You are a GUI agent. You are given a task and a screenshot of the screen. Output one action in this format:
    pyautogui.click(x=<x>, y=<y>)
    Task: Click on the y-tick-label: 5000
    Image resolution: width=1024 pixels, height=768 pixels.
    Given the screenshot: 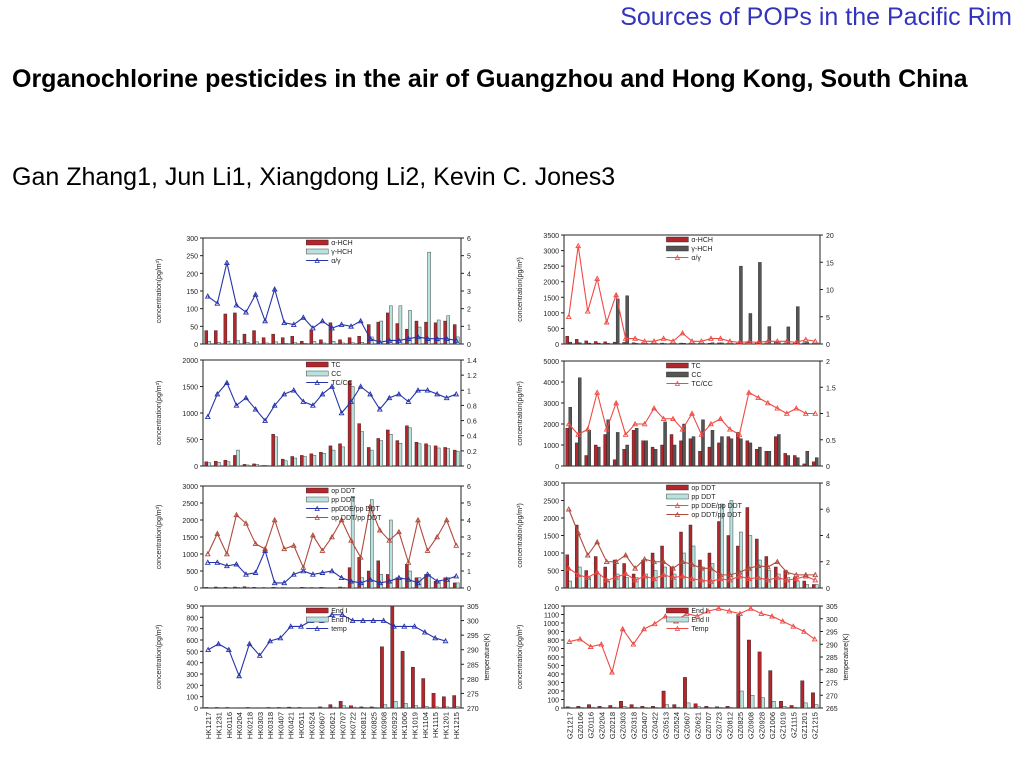 What is the action you would take?
    pyautogui.click(x=551, y=362)
    